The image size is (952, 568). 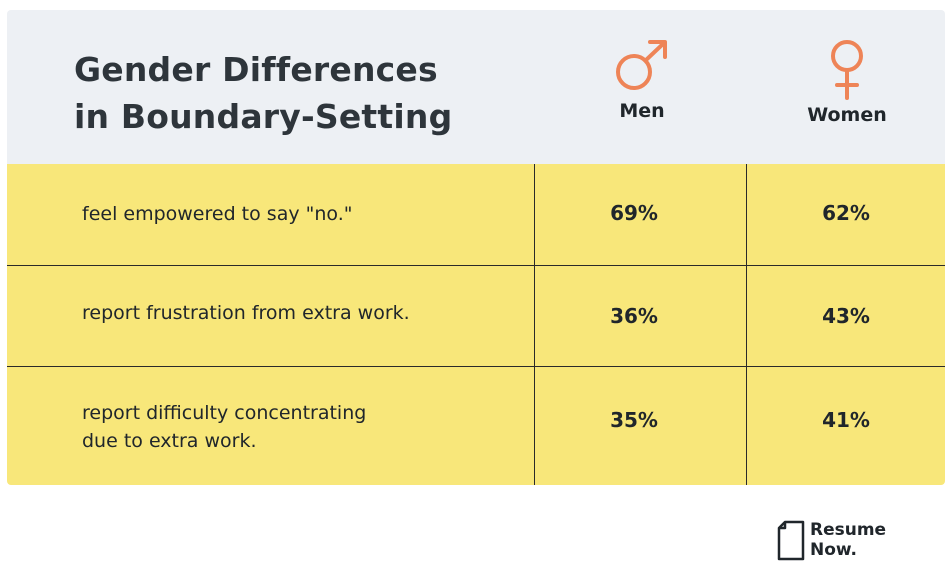 What do you see at coordinates (642, 98) in the screenshot?
I see `column-header-men: Men` at bounding box center [642, 98].